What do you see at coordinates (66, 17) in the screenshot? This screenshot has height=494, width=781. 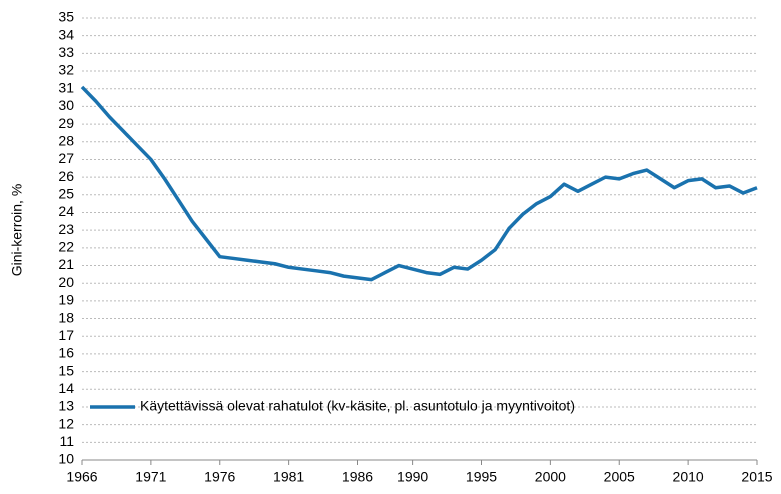 I see `y-tick-label: 35` at bounding box center [66, 17].